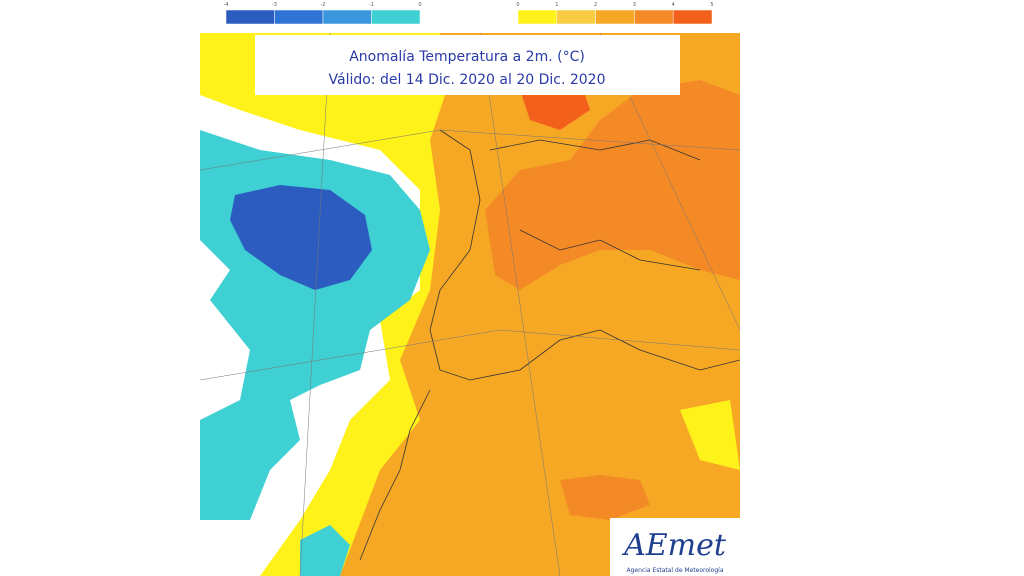  Describe the element at coordinates (634, 5) in the screenshot. I see `legend-label: 3` at that location.